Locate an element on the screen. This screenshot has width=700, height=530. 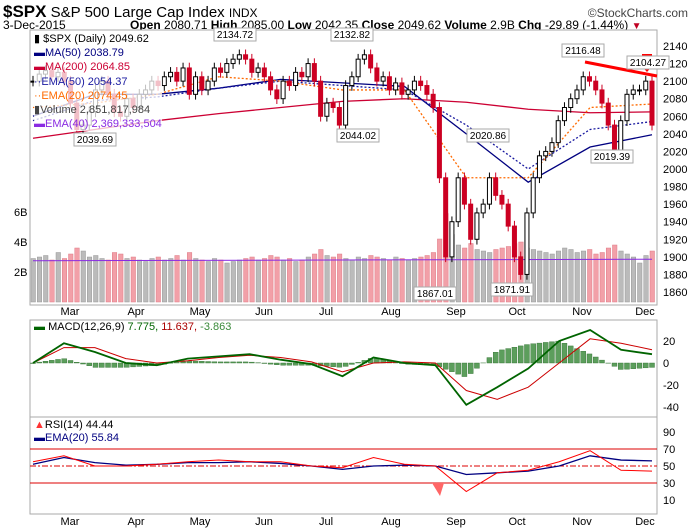
price-tick: 1860 is located at coordinates (675, 293).